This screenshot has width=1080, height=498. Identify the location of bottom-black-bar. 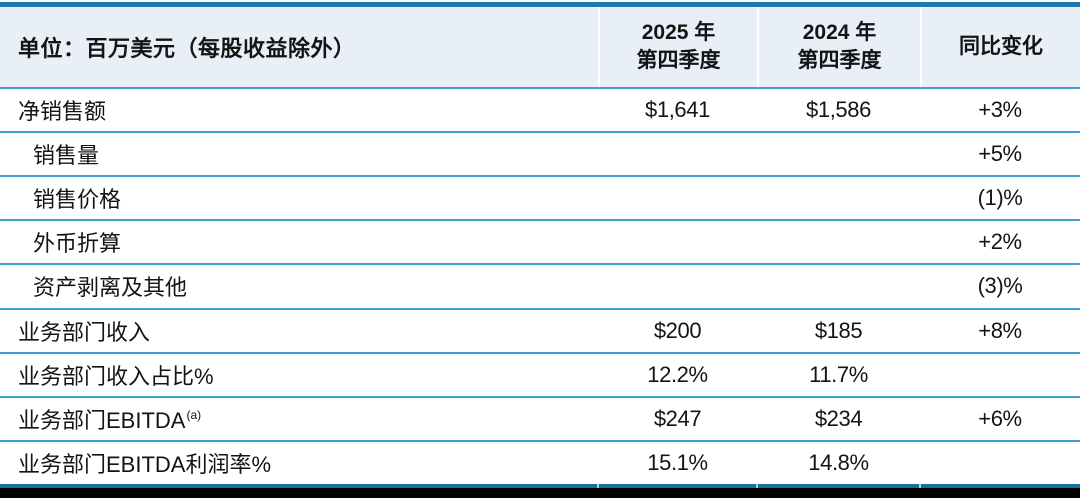
(540, 493).